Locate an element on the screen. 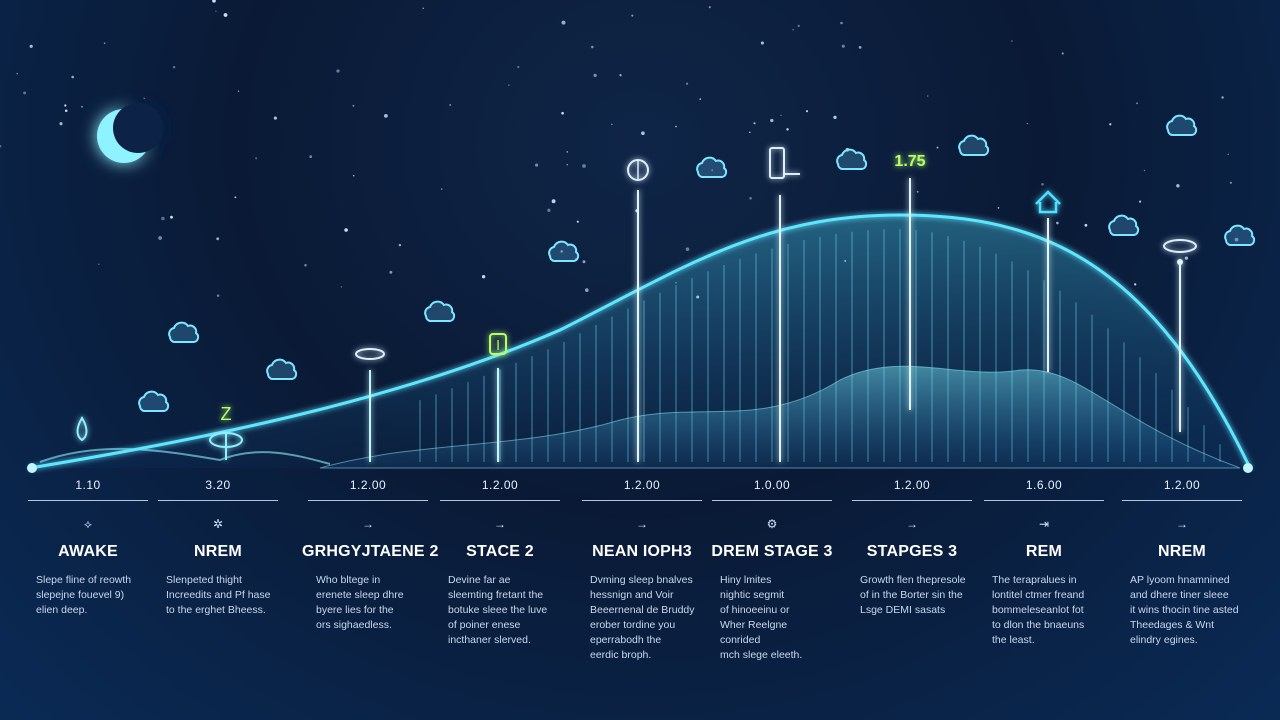 The width and height of the screenshot is (1280, 720). stage-name: DREM STAGE 3 is located at coordinates (772, 551).